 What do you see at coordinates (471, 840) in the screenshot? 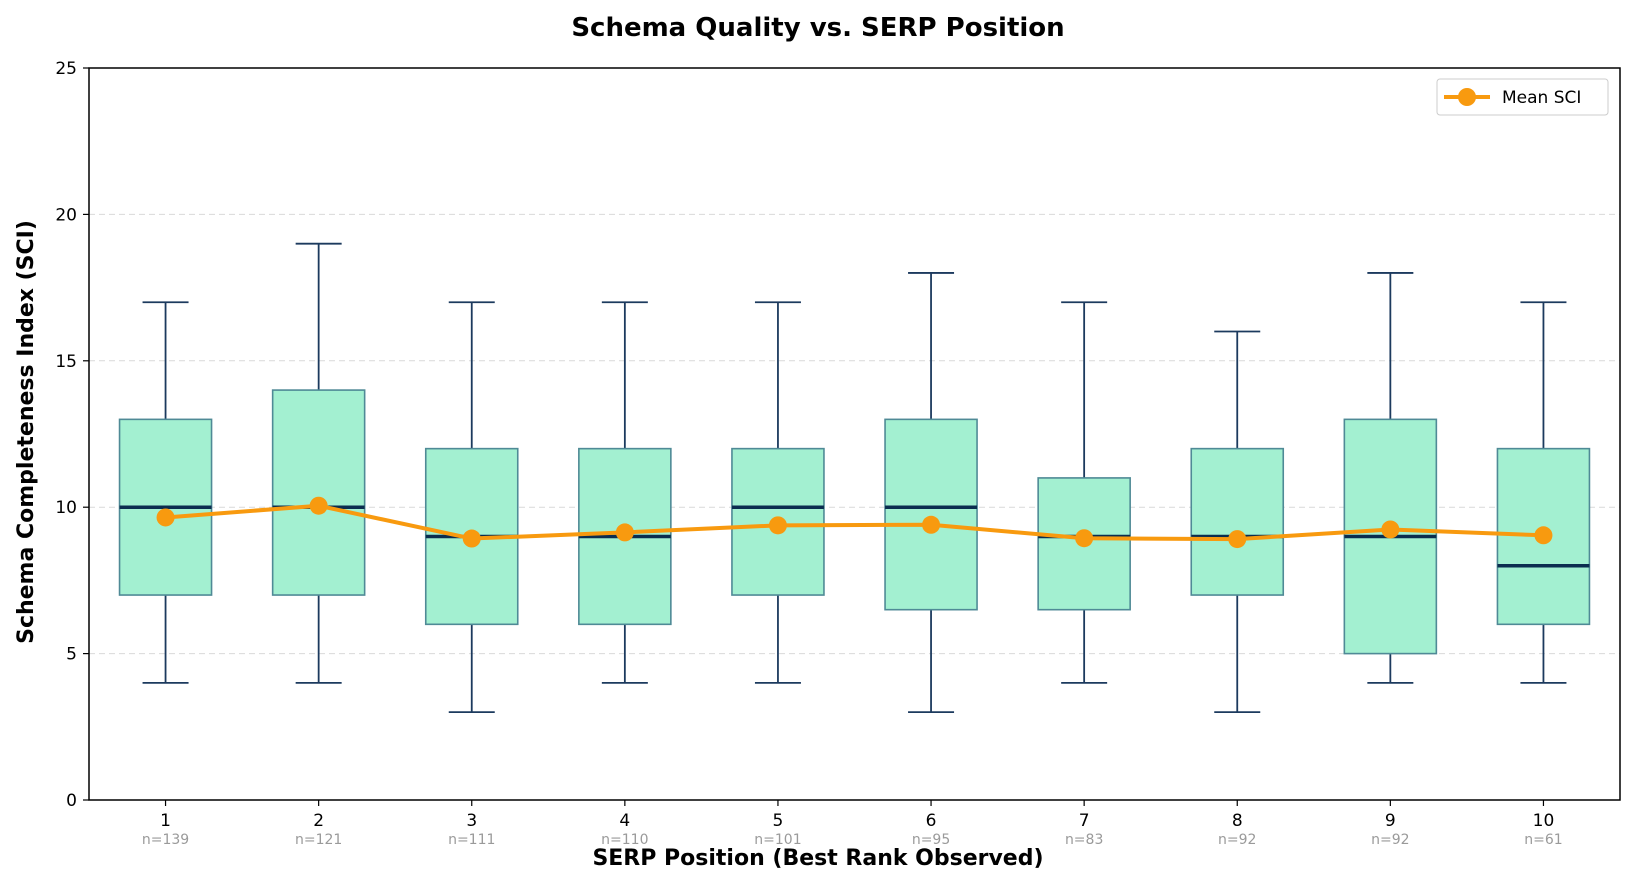
I see `sample-count-label: n=111` at bounding box center [471, 840].